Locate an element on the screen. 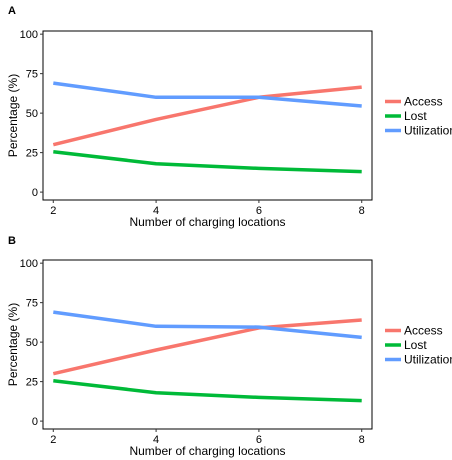 This screenshot has height=460, width=452. panel-letter: A is located at coordinates (12, 11).